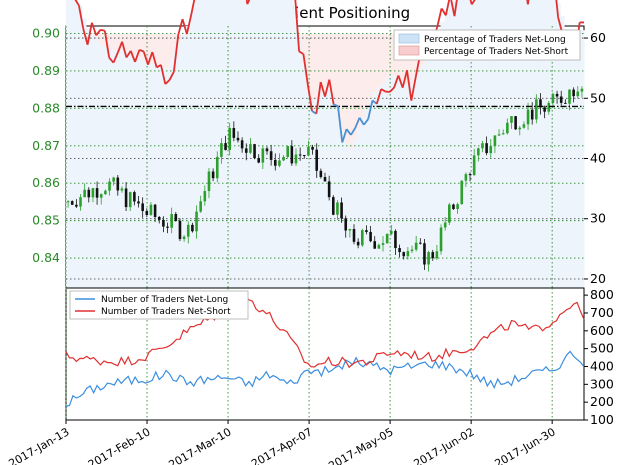 The height and width of the screenshot is (465, 624). What do you see at coordinates (443, 445) in the screenshot?
I see `date-tick-label: 2017-Jun-02` at bounding box center [443, 445].